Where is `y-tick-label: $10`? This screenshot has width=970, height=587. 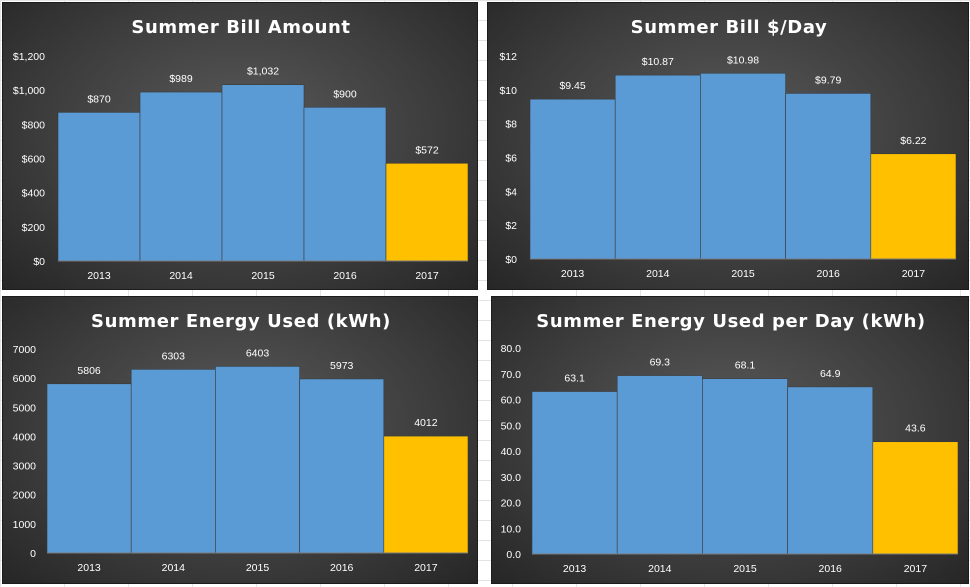
y-tick-label: $10 is located at coordinates (508, 91).